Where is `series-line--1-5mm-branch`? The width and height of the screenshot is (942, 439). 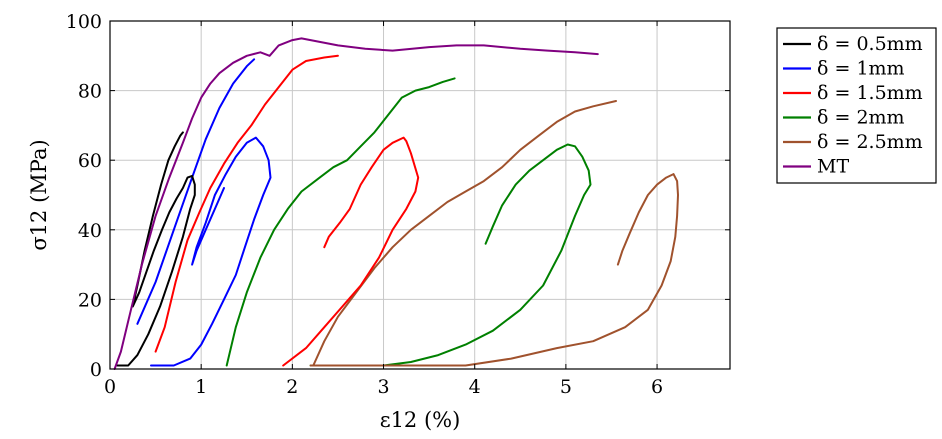 series-line--1-5mm-branch is located at coordinates (246, 203).